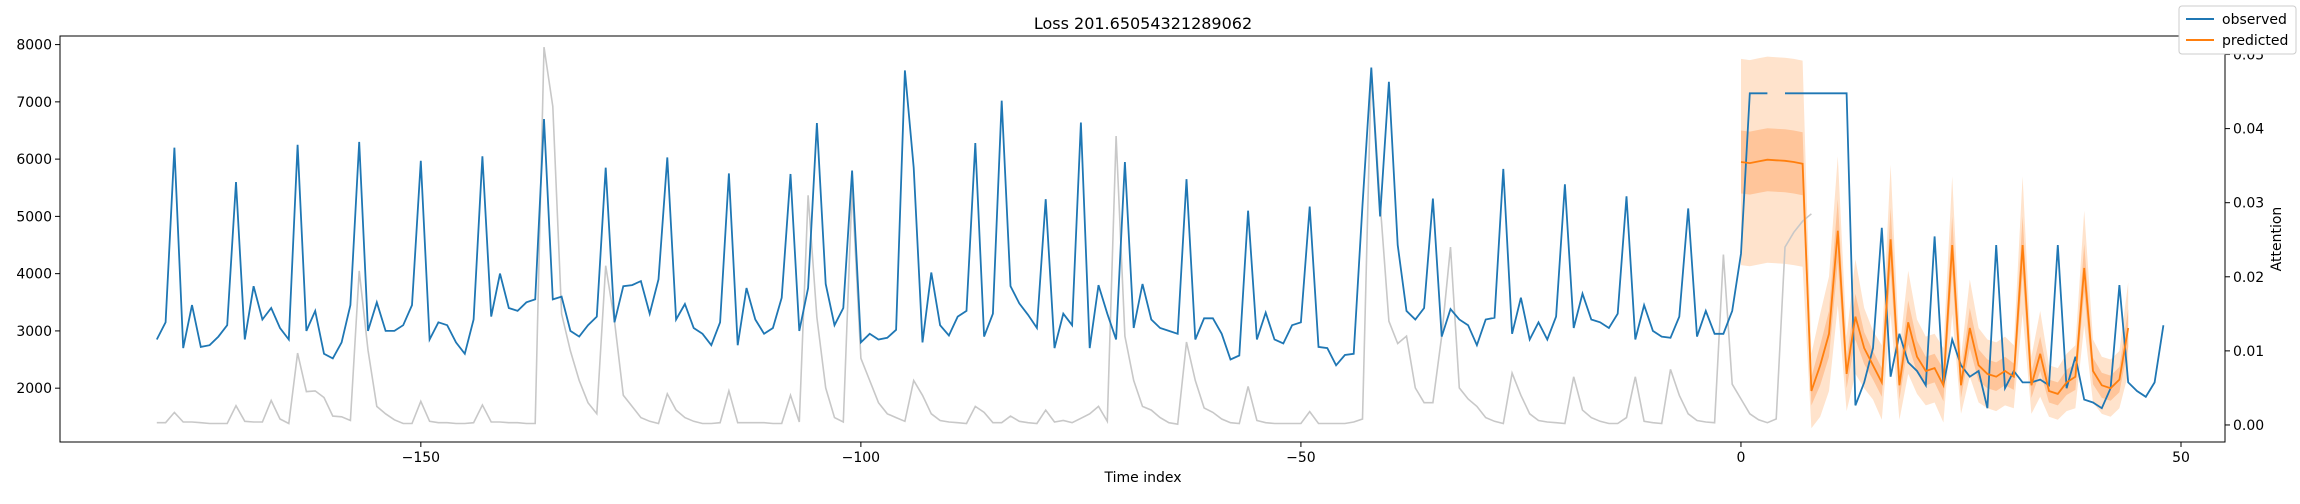  What do you see at coordinates (2277, 239) in the screenshot?
I see `y2-axis-label: Attention` at bounding box center [2277, 239].